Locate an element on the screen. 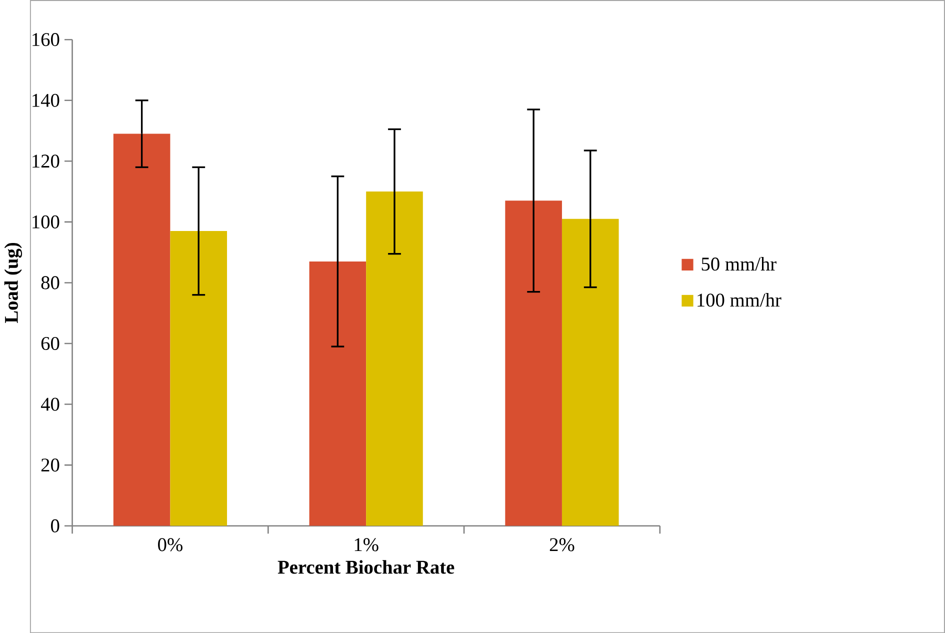 This screenshot has height=633, width=945. x-axis-title: Percent Biochar Rate is located at coordinates (366, 567).